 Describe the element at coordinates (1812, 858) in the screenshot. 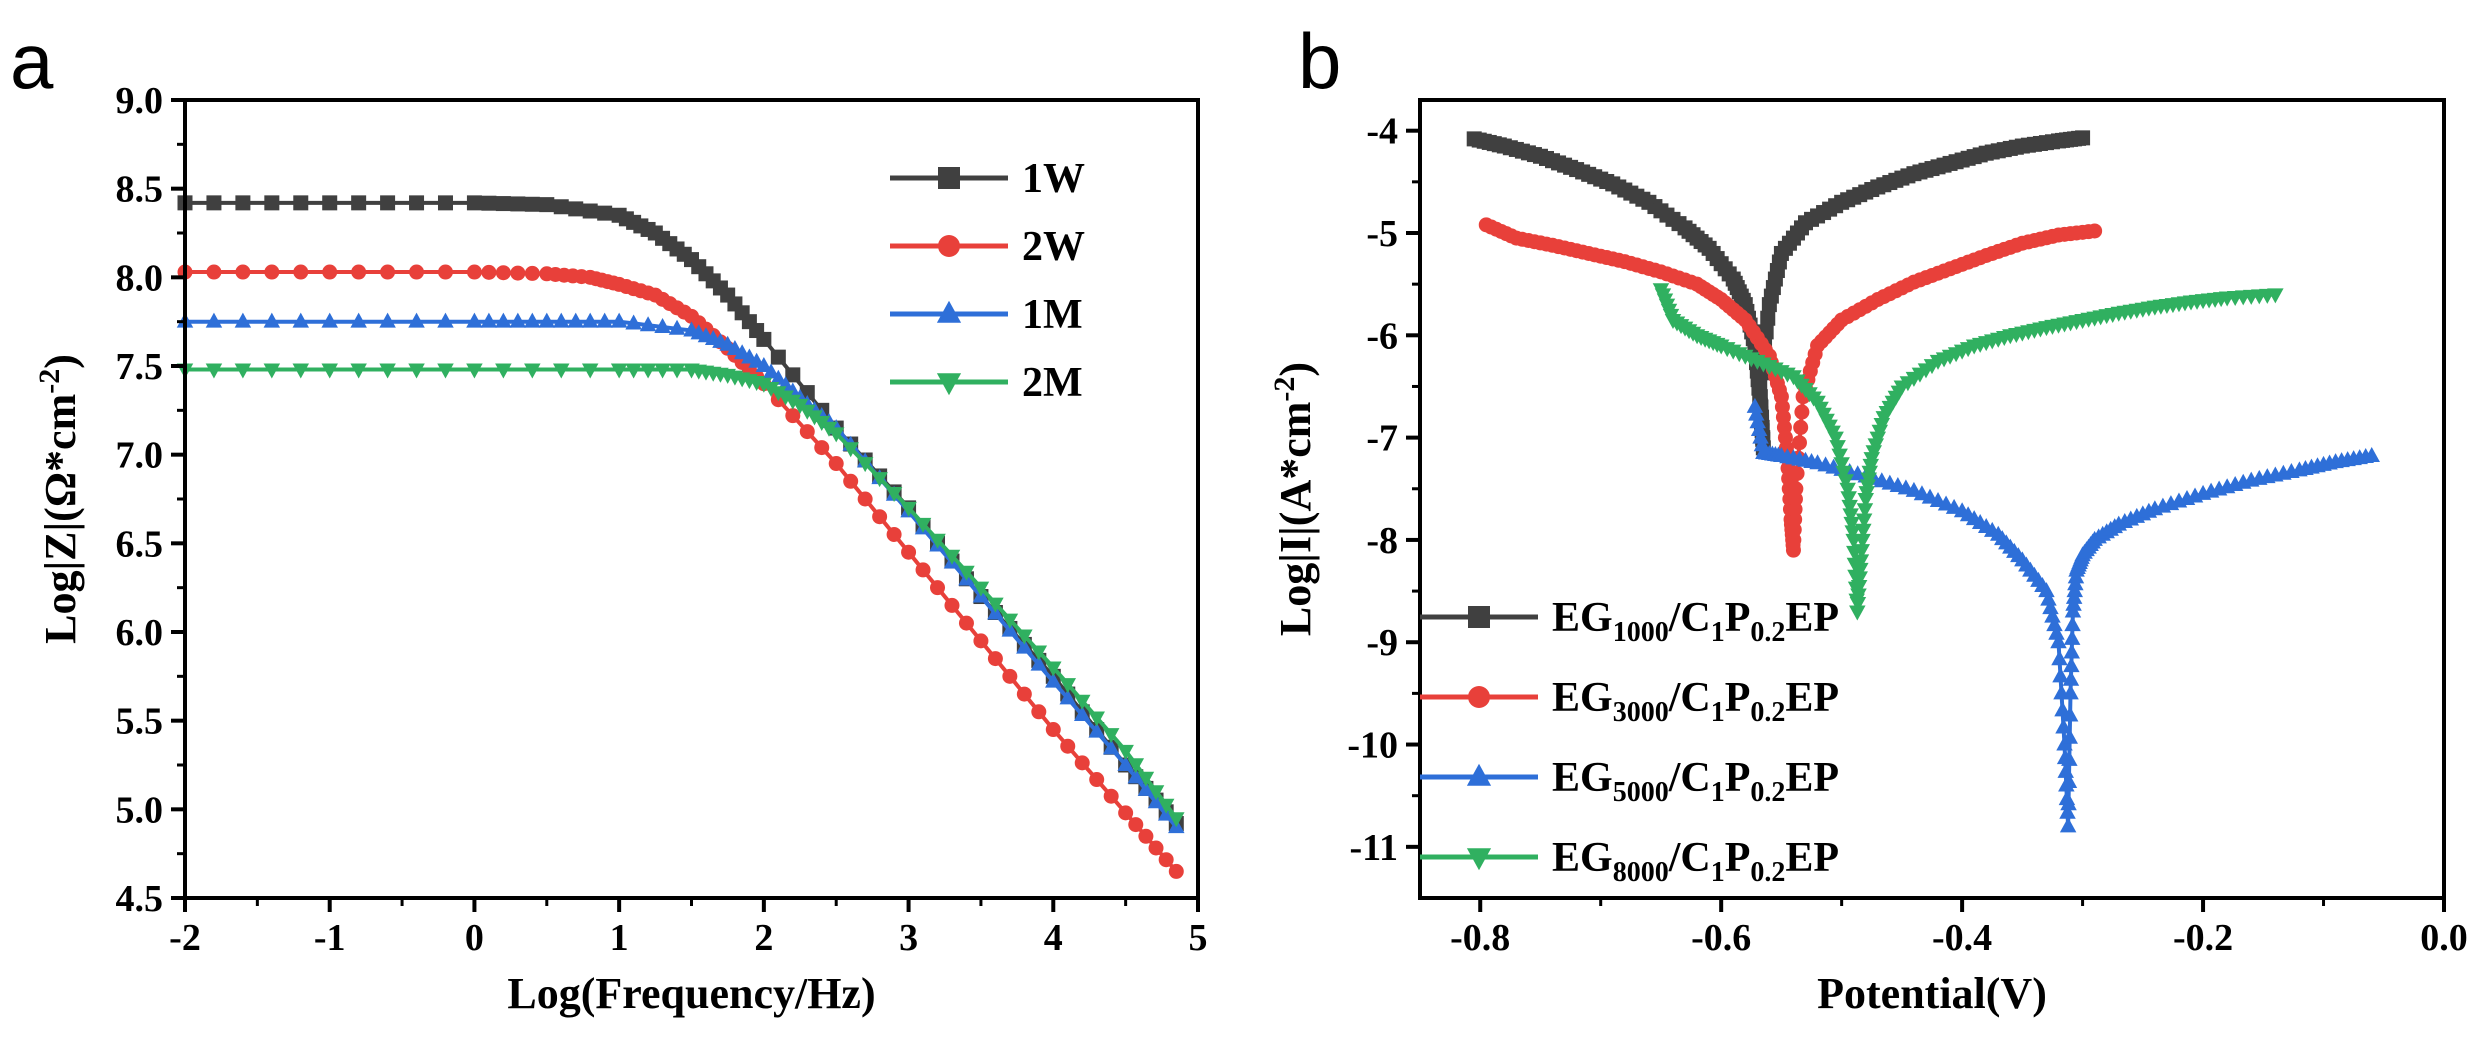

I see `legend-label-part: EP` at that location.